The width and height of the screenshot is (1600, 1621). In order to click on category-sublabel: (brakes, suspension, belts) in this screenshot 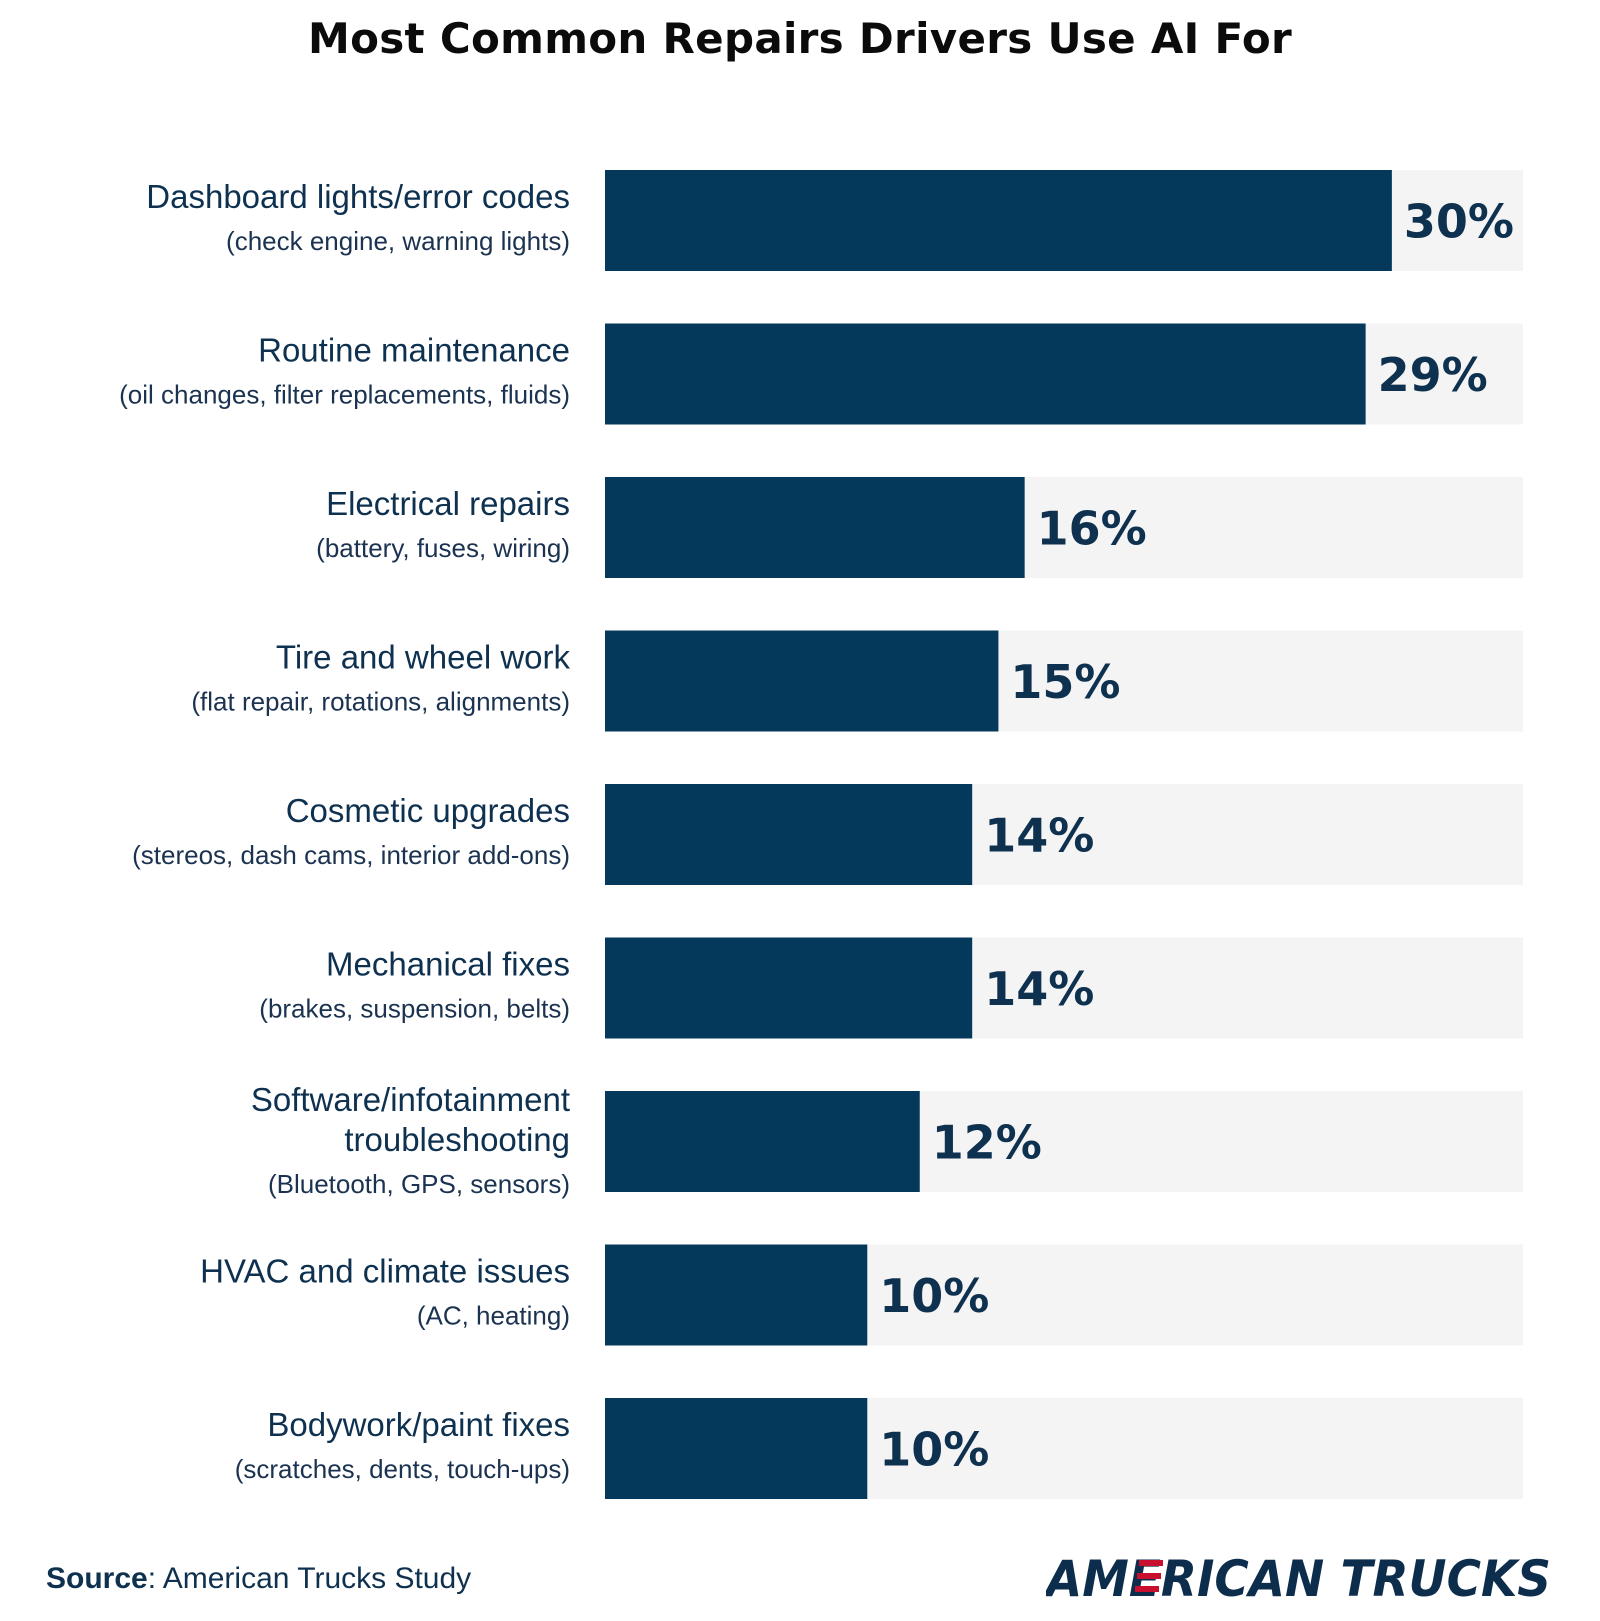, I will do `click(414, 1009)`.